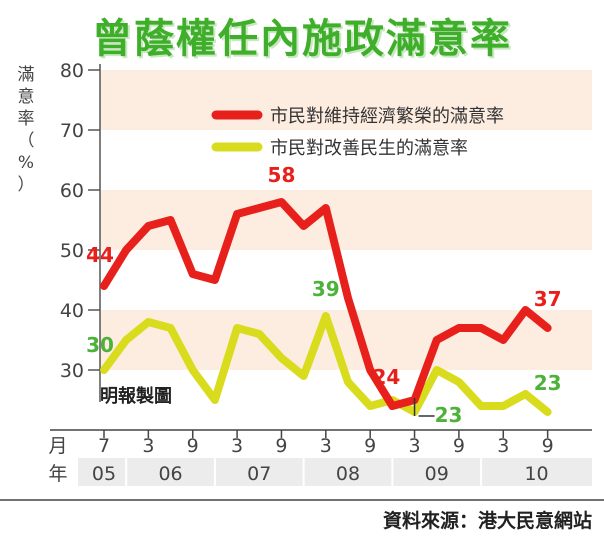 Image resolution: width=604 pixels, height=540 pixels. Describe the element at coordinates (57, 446) in the screenshot. I see `month-row-label: 月` at that location.